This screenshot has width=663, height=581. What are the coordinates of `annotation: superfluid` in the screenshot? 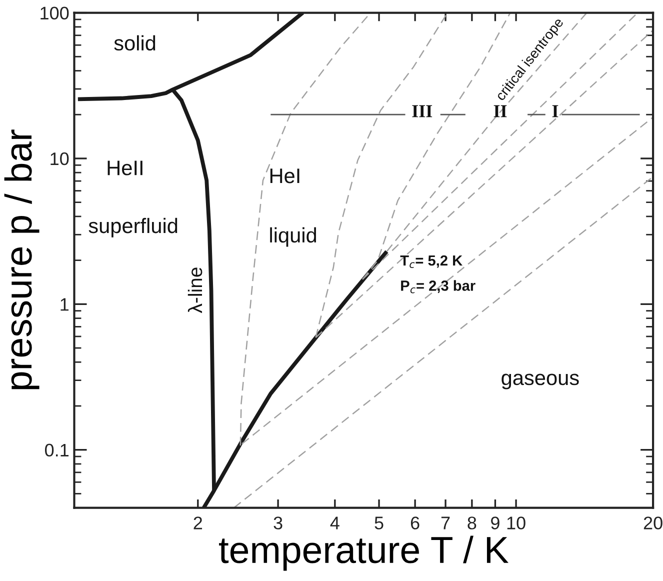 It's located at (133, 228).